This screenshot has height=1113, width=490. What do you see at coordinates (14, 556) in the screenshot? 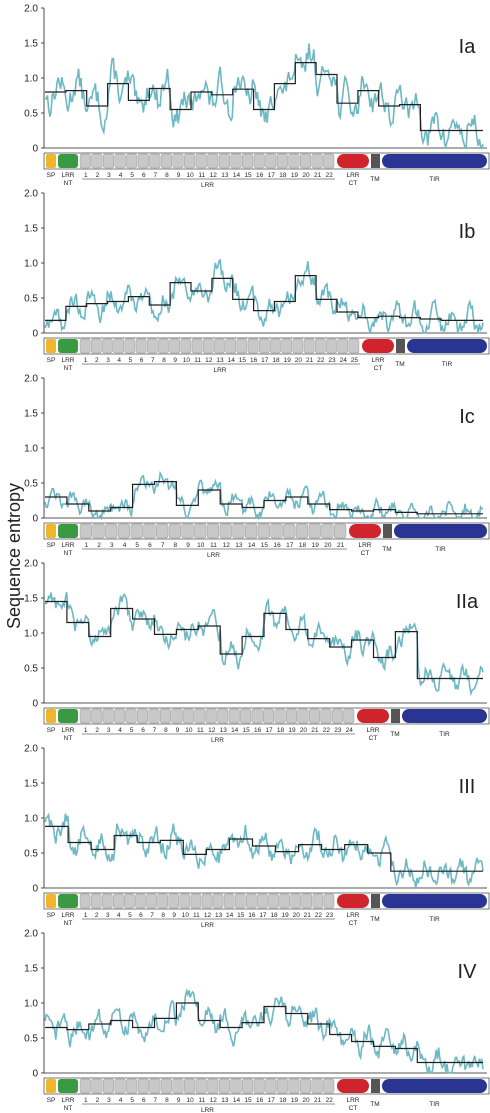
I see `y-axis-label: Sequence entropy` at bounding box center [14, 556].